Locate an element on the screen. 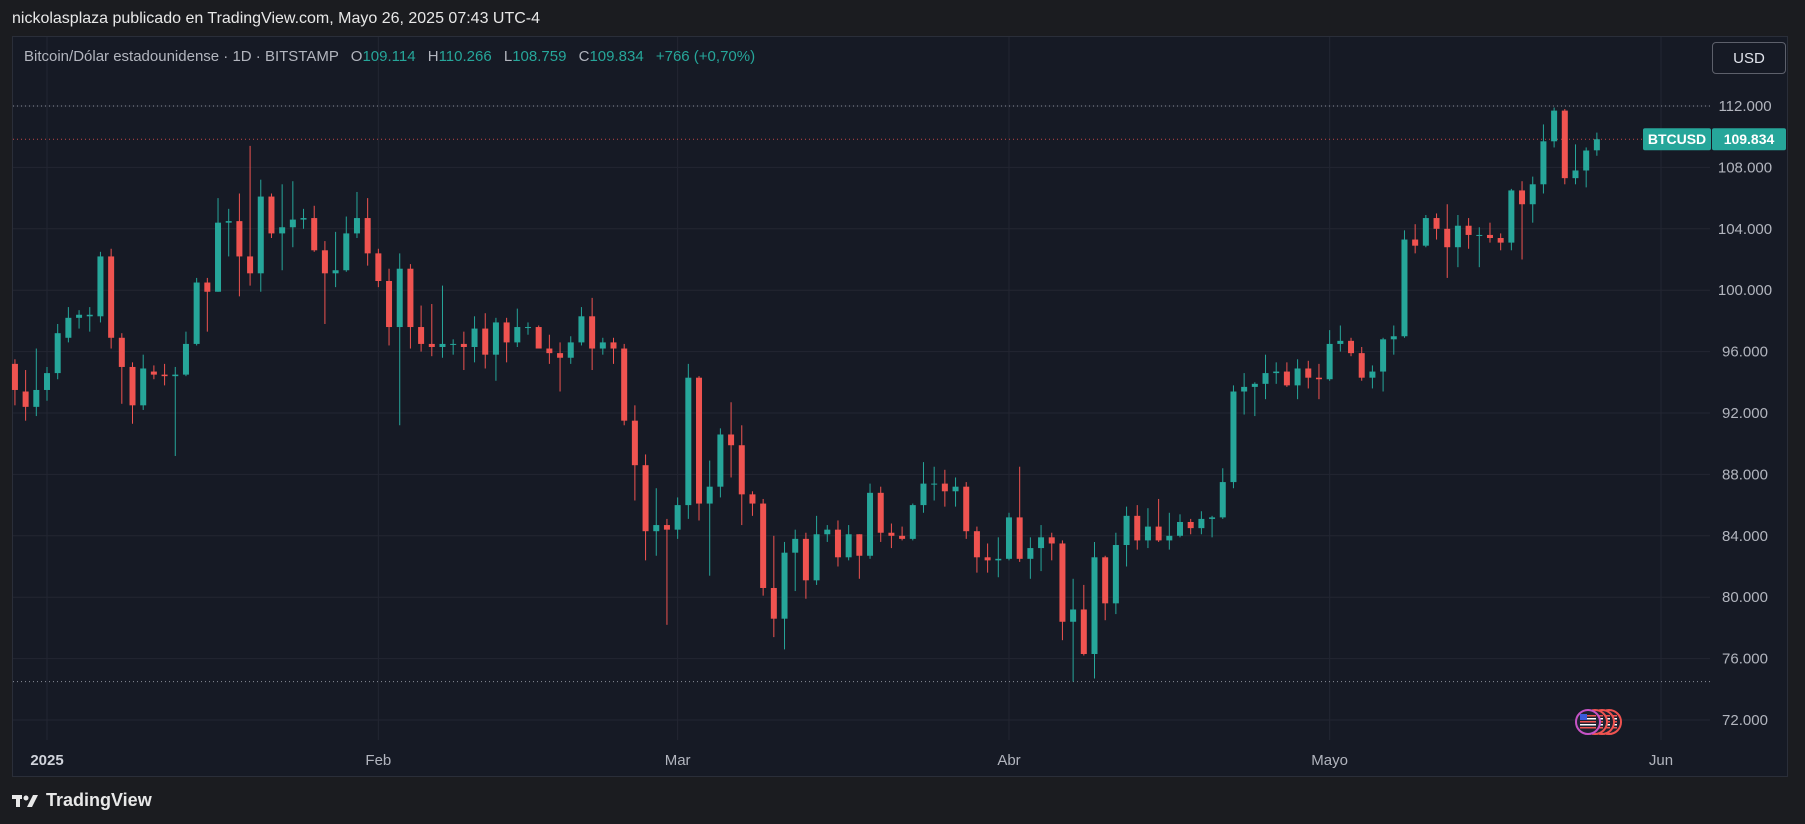 Image resolution: width=1805 pixels, height=824 pixels. currency-button: USD is located at coordinates (1749, 58).